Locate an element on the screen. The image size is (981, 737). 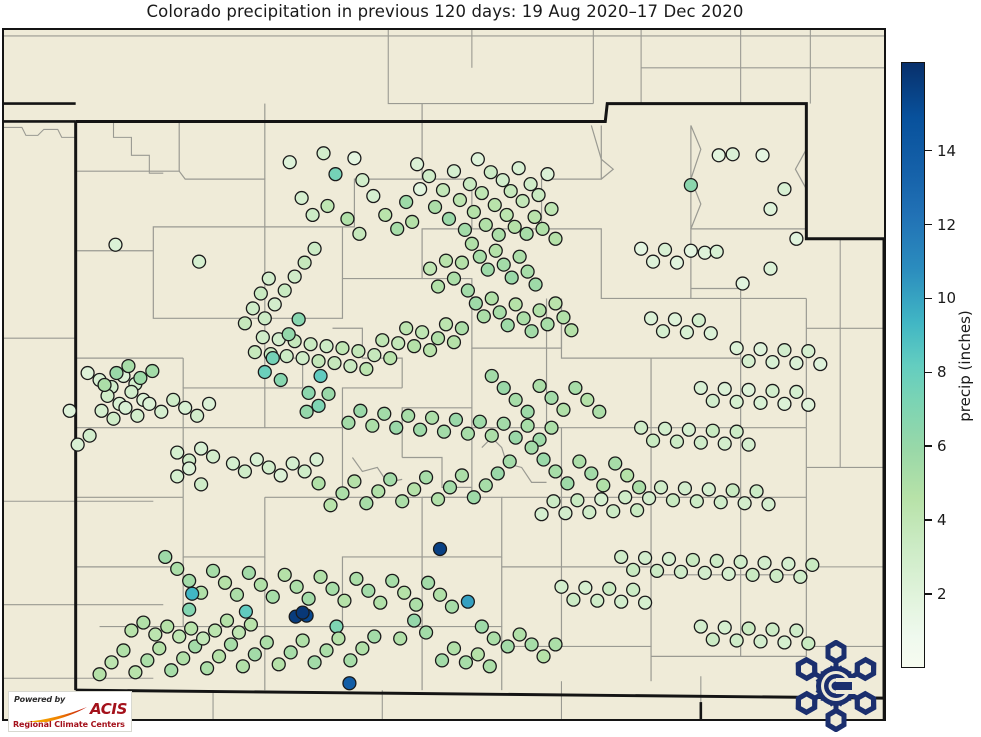
colorbar-gradient is located at coordinates (913, 365).